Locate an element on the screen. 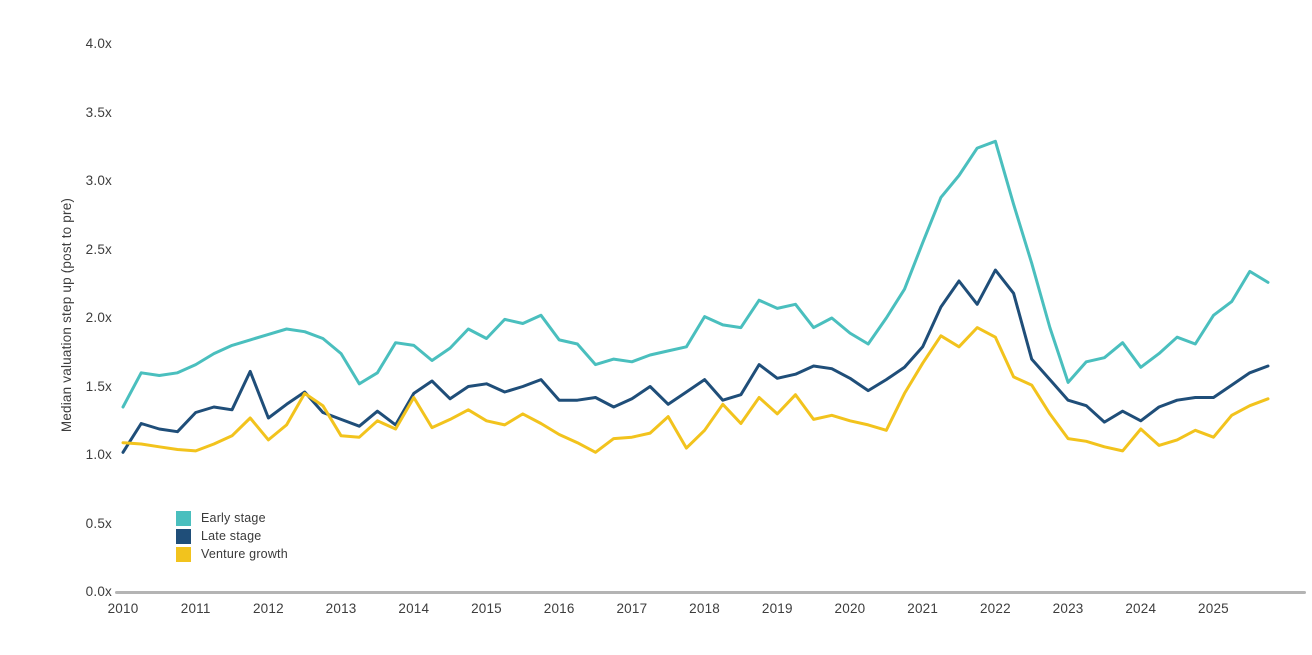 Image resolution: width=1312 pixels, height=655 pixels. x-tick-label: 2022 is located at coordinates (995, 608).